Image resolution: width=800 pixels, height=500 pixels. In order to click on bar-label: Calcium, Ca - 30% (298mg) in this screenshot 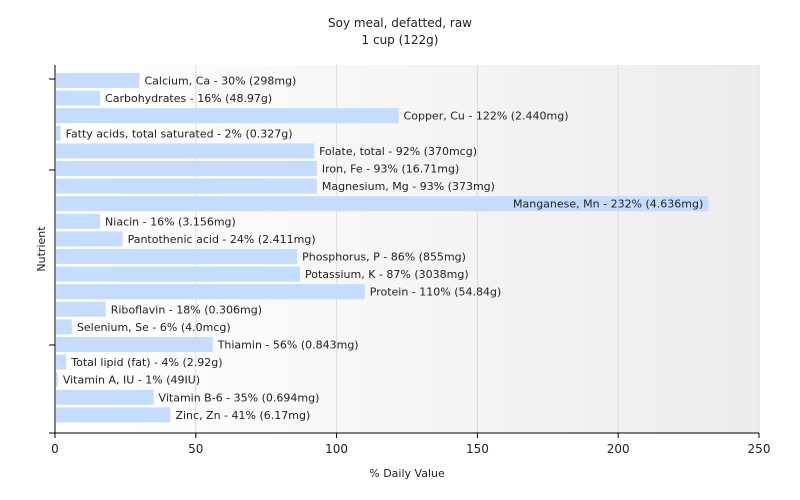, I will do `click(220, 81)`.